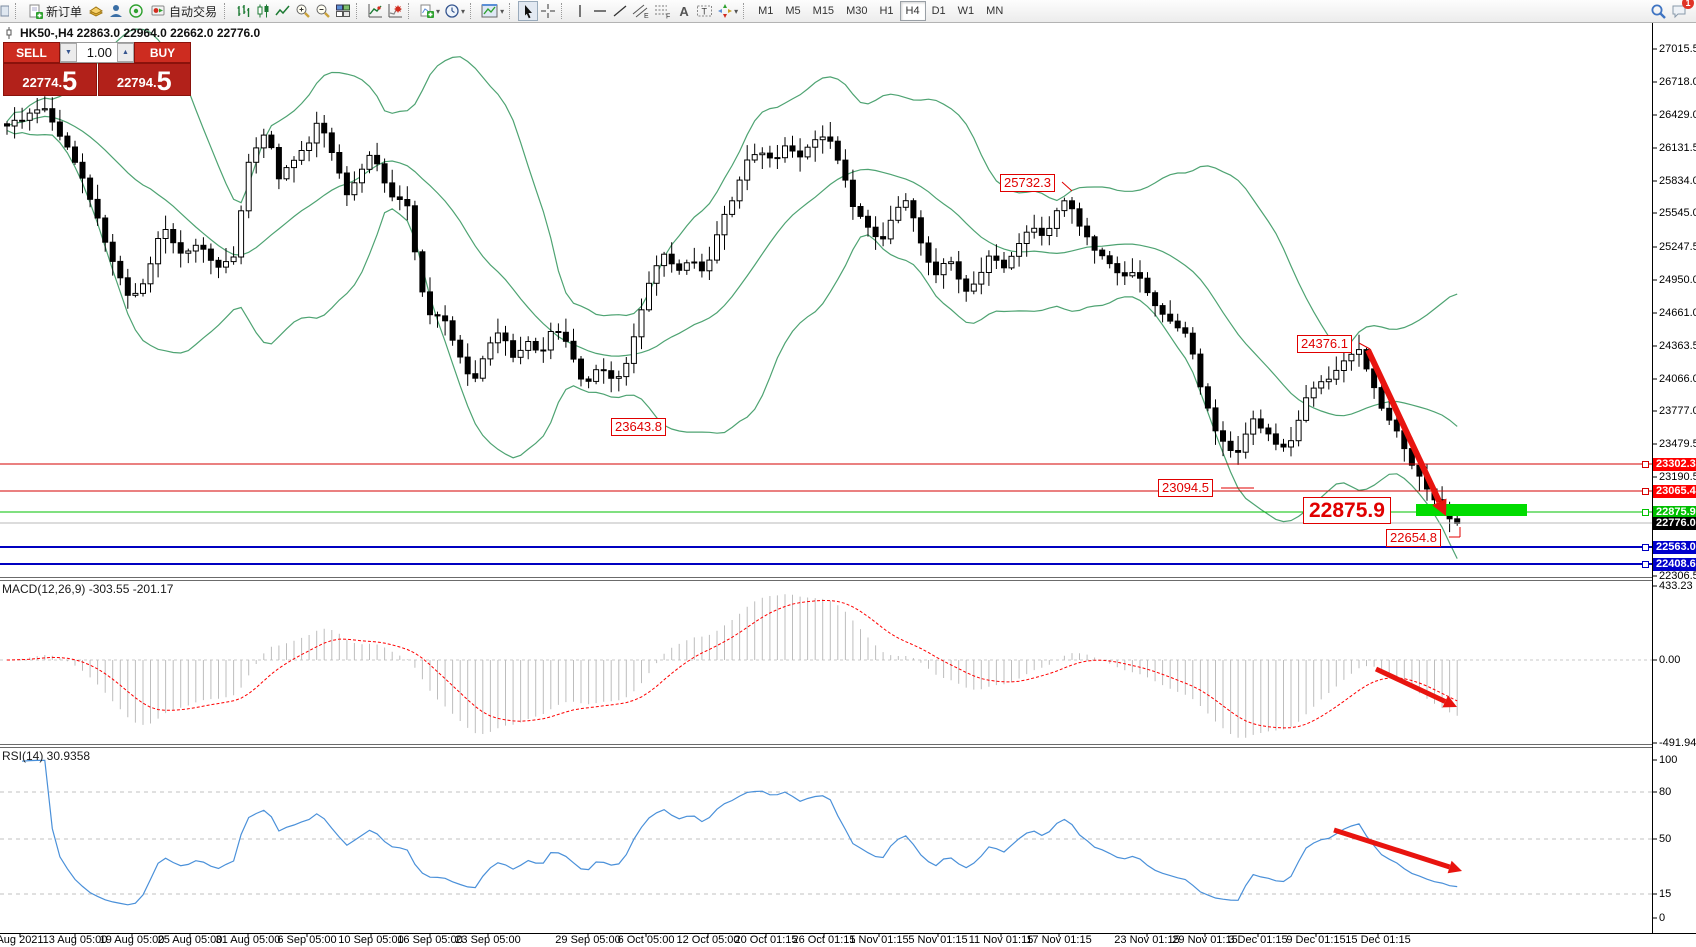 The image size is (1696, 947). Describe the element at coordinates (528, 11) in the screenshot. I see `cursor-tool-button` at that location.